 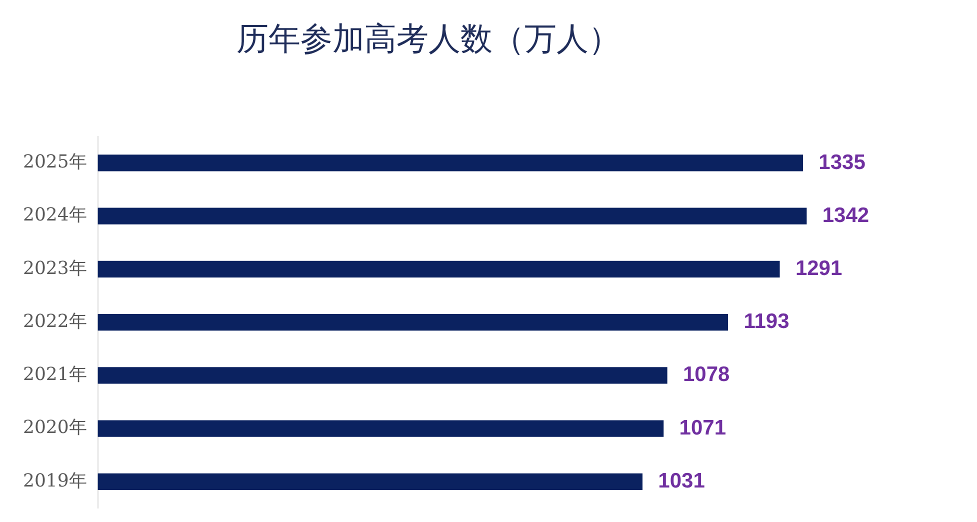 I want to click on y-tick-label: 2019年, so click(x=54, y=481).